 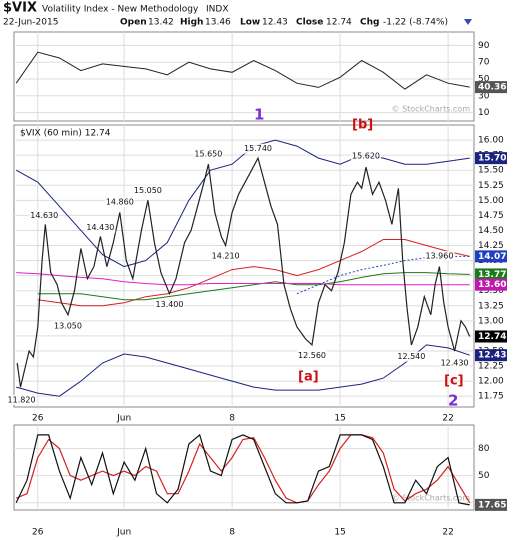 What do you see at coordinates (65, 134) in the screenshot?
I see `legend: $VIX (60 min) 12.74` at bounding box center [65, 134].